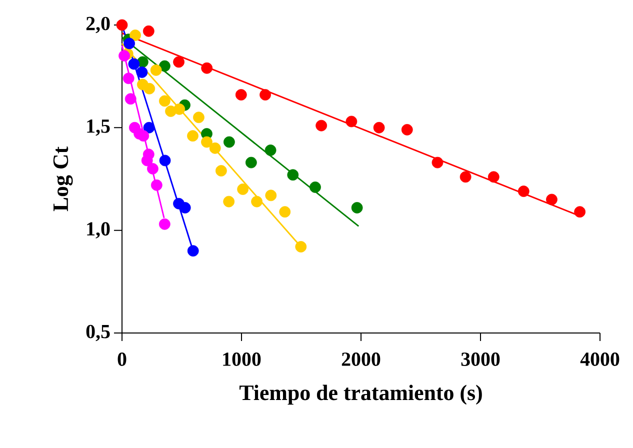 The width and height of the screenshot is (633, 448). Describe the element at coordinates (63, 179) in the screenshot. I see `y-axis-title: Log Ct` at that location.